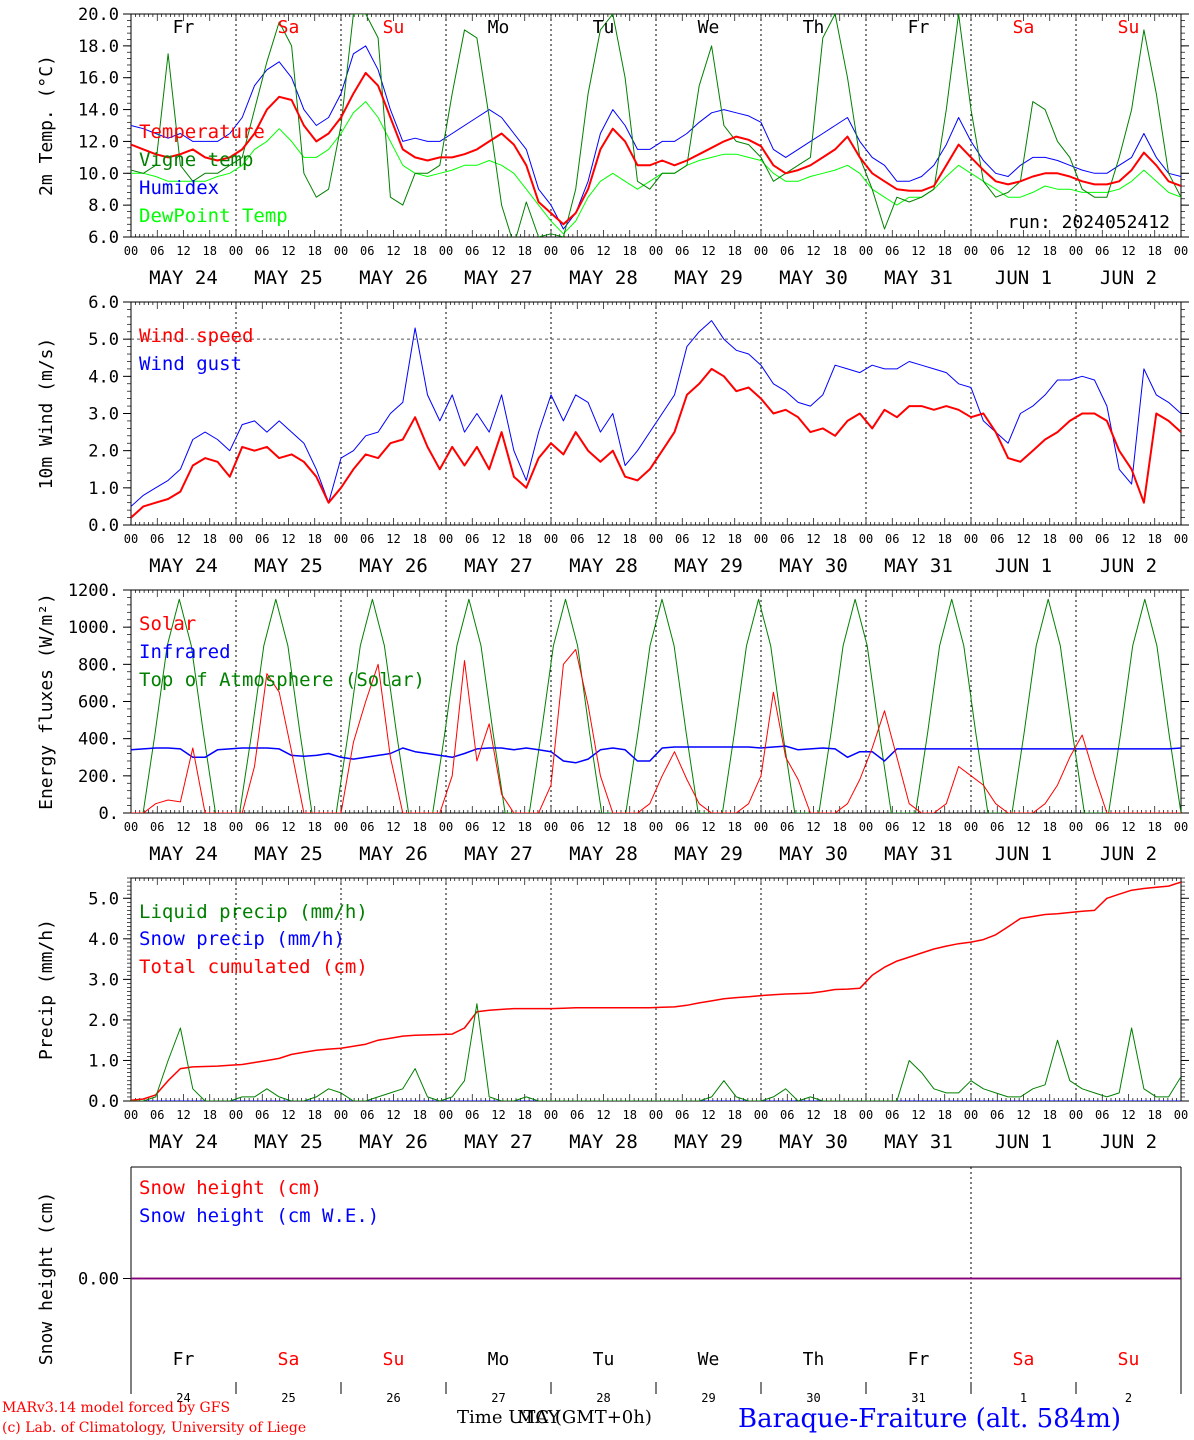 The image size is (1194, 1440). What do you see at coordinates (813, 854) in the screenshot?
I see `date-label: MAY 30` at bounding box center [813, 854].